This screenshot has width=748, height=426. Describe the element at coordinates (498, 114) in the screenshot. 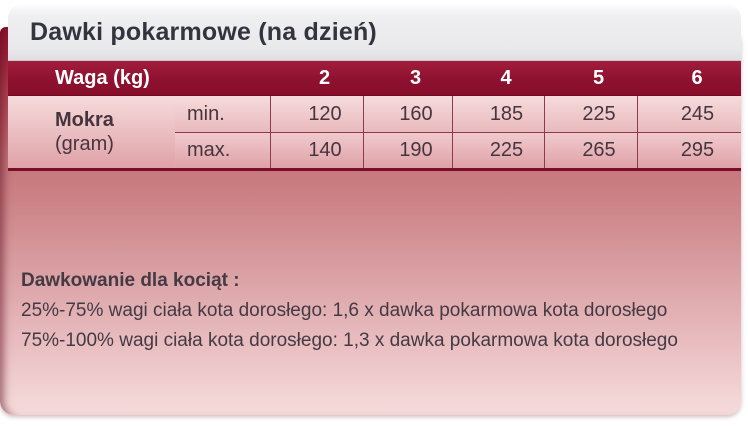

I see `min-value-4kg: 185` at that location.